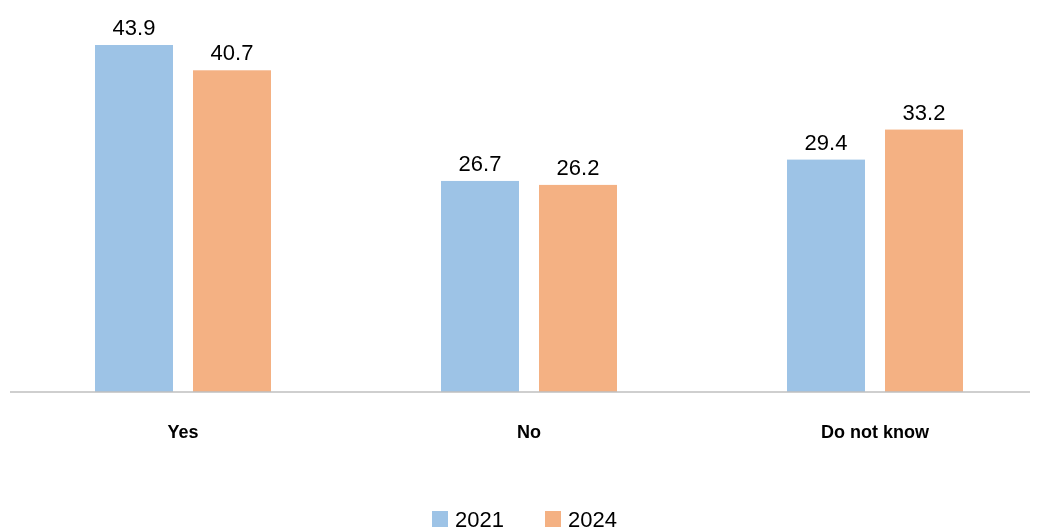 The image size is (1038, 530). Describe the element at coordinates (592, 518) in the screenshot. I see `legend-label: 2024` at that location.